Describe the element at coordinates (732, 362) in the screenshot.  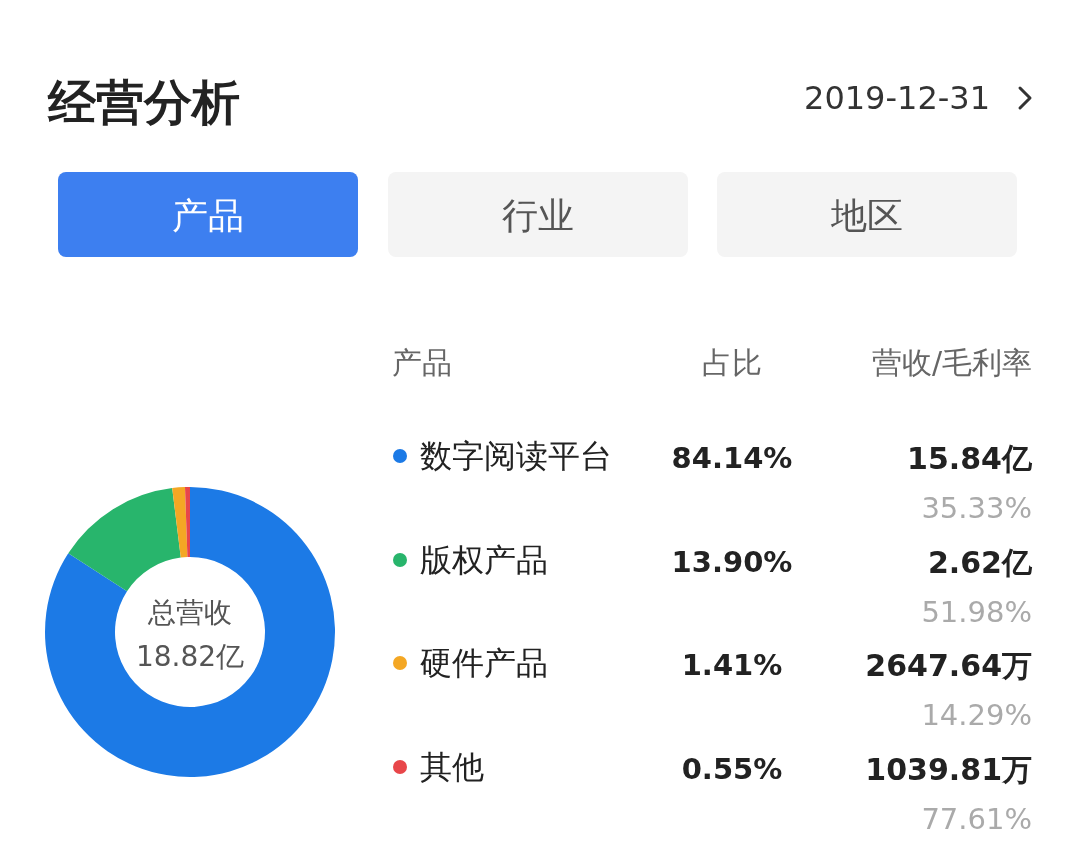
I see `text: 占比` at that location.